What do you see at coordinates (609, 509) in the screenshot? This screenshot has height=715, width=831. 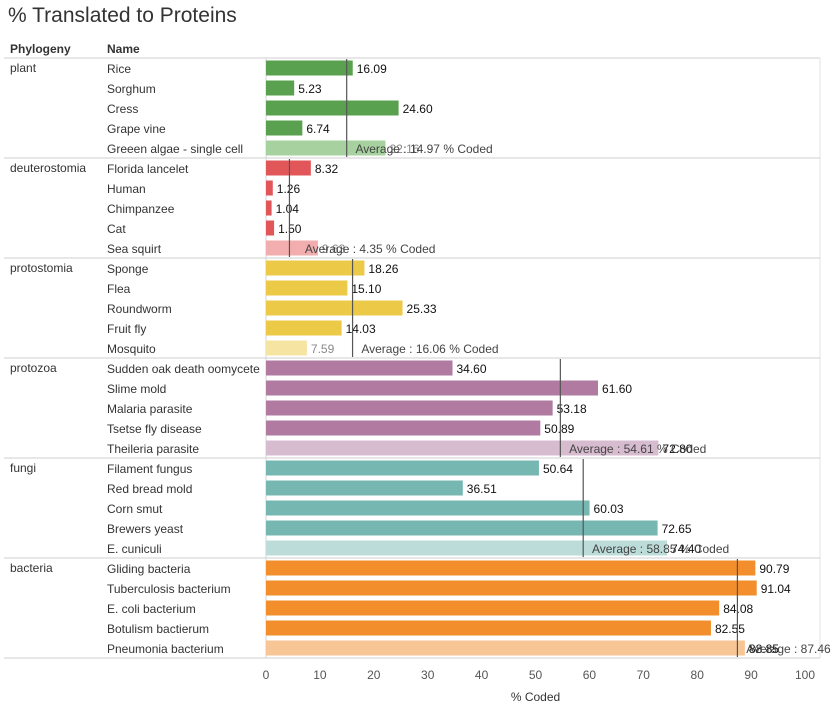 I see `data-label: 60.03` at bounding box center [609, 509].